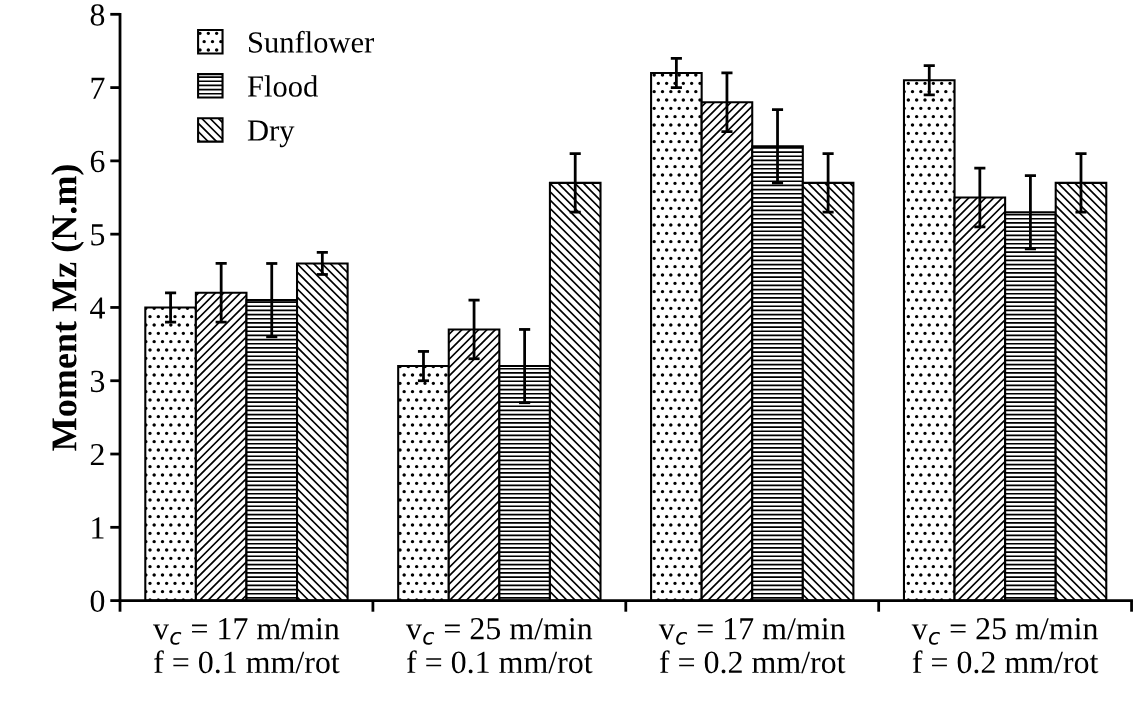 The width and height of the screenshot is (1143, 715). Describe the element at coordinates (97, 381) in the screenshot. I see `y-tick-label: 3` at that location.